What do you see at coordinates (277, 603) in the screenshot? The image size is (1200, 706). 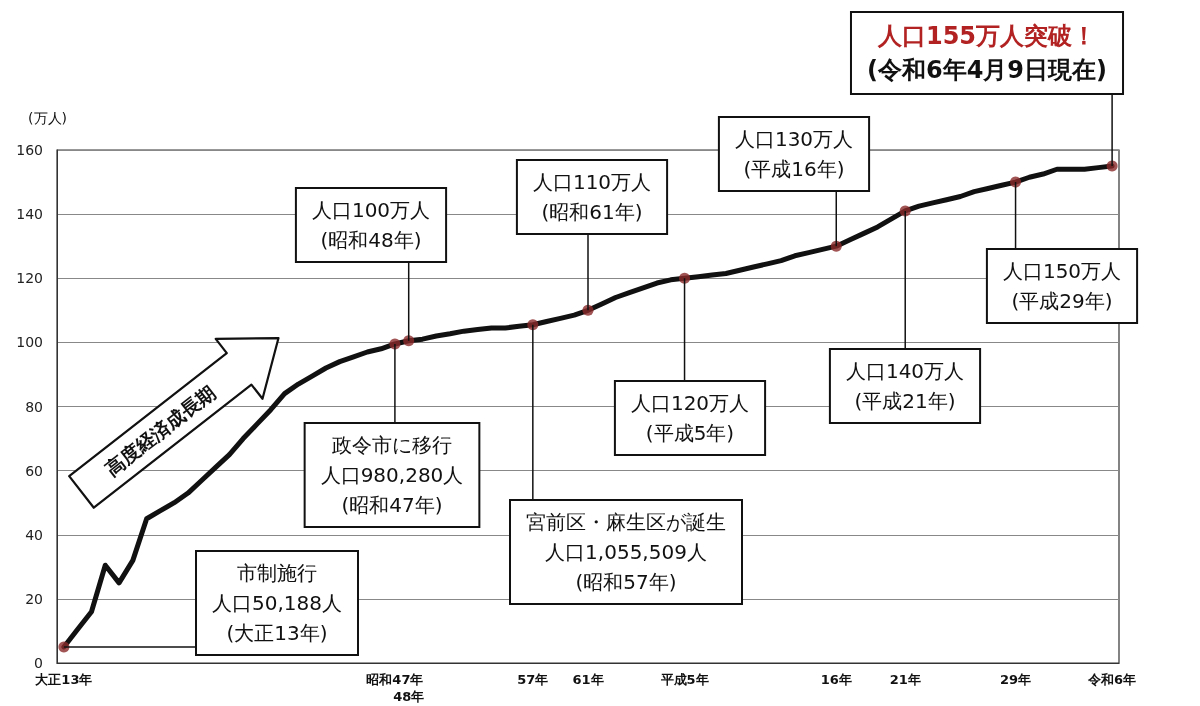 I see `annotation: 市制施行人口50,188人(大正13年)` at bounding box center [277, 603].